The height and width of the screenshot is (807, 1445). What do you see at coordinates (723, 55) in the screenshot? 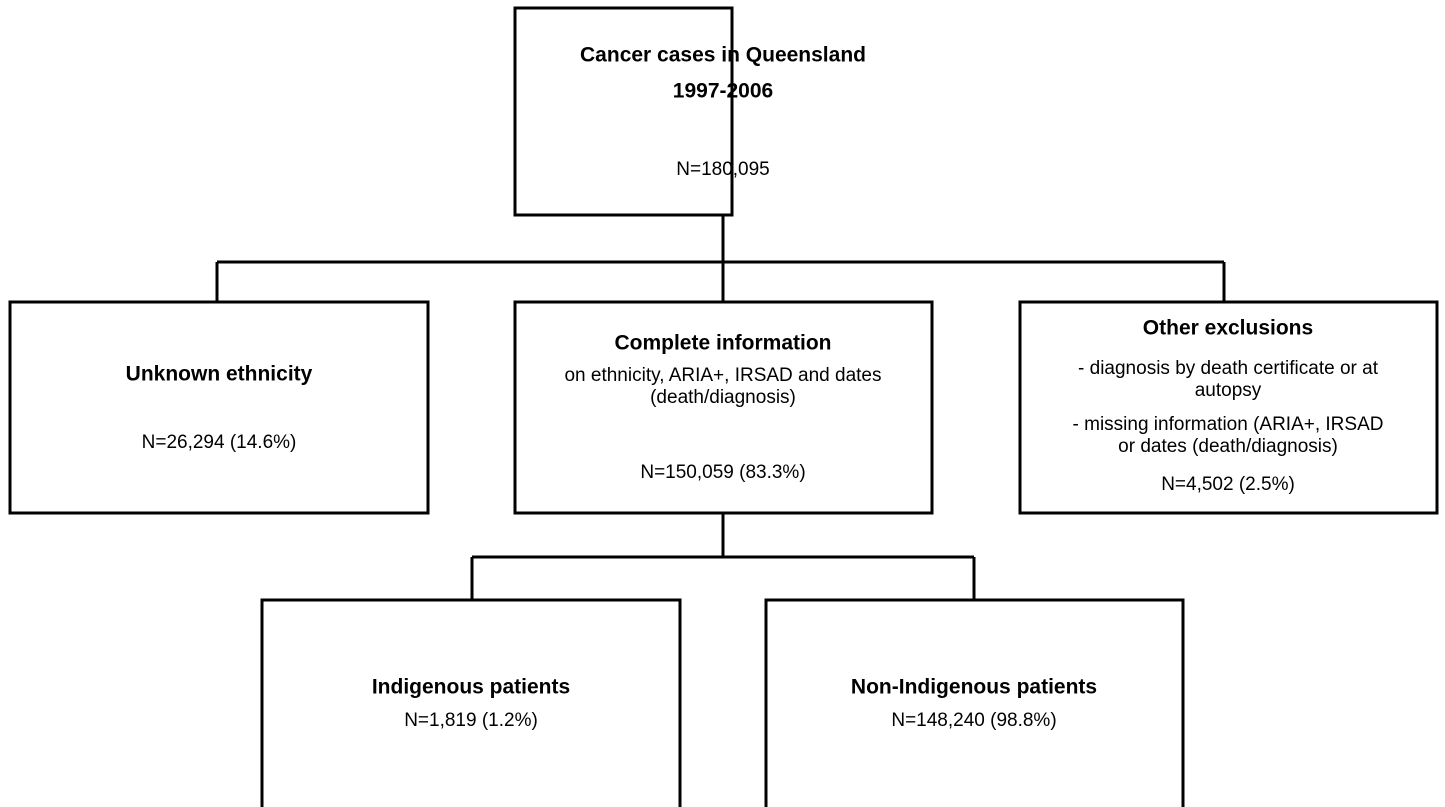
I see `node-title: Cancer cases in Queensland` at bounding box center [723, 55].